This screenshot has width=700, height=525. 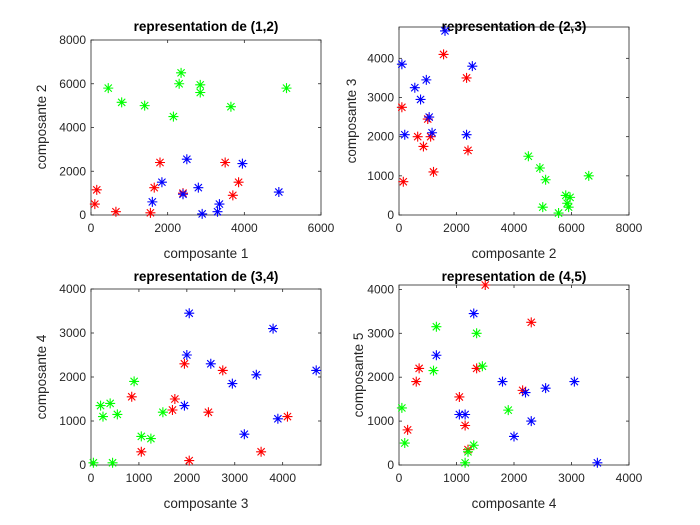 I want to click on plot-title: representation de (2,3), so click(x=514, y=26).